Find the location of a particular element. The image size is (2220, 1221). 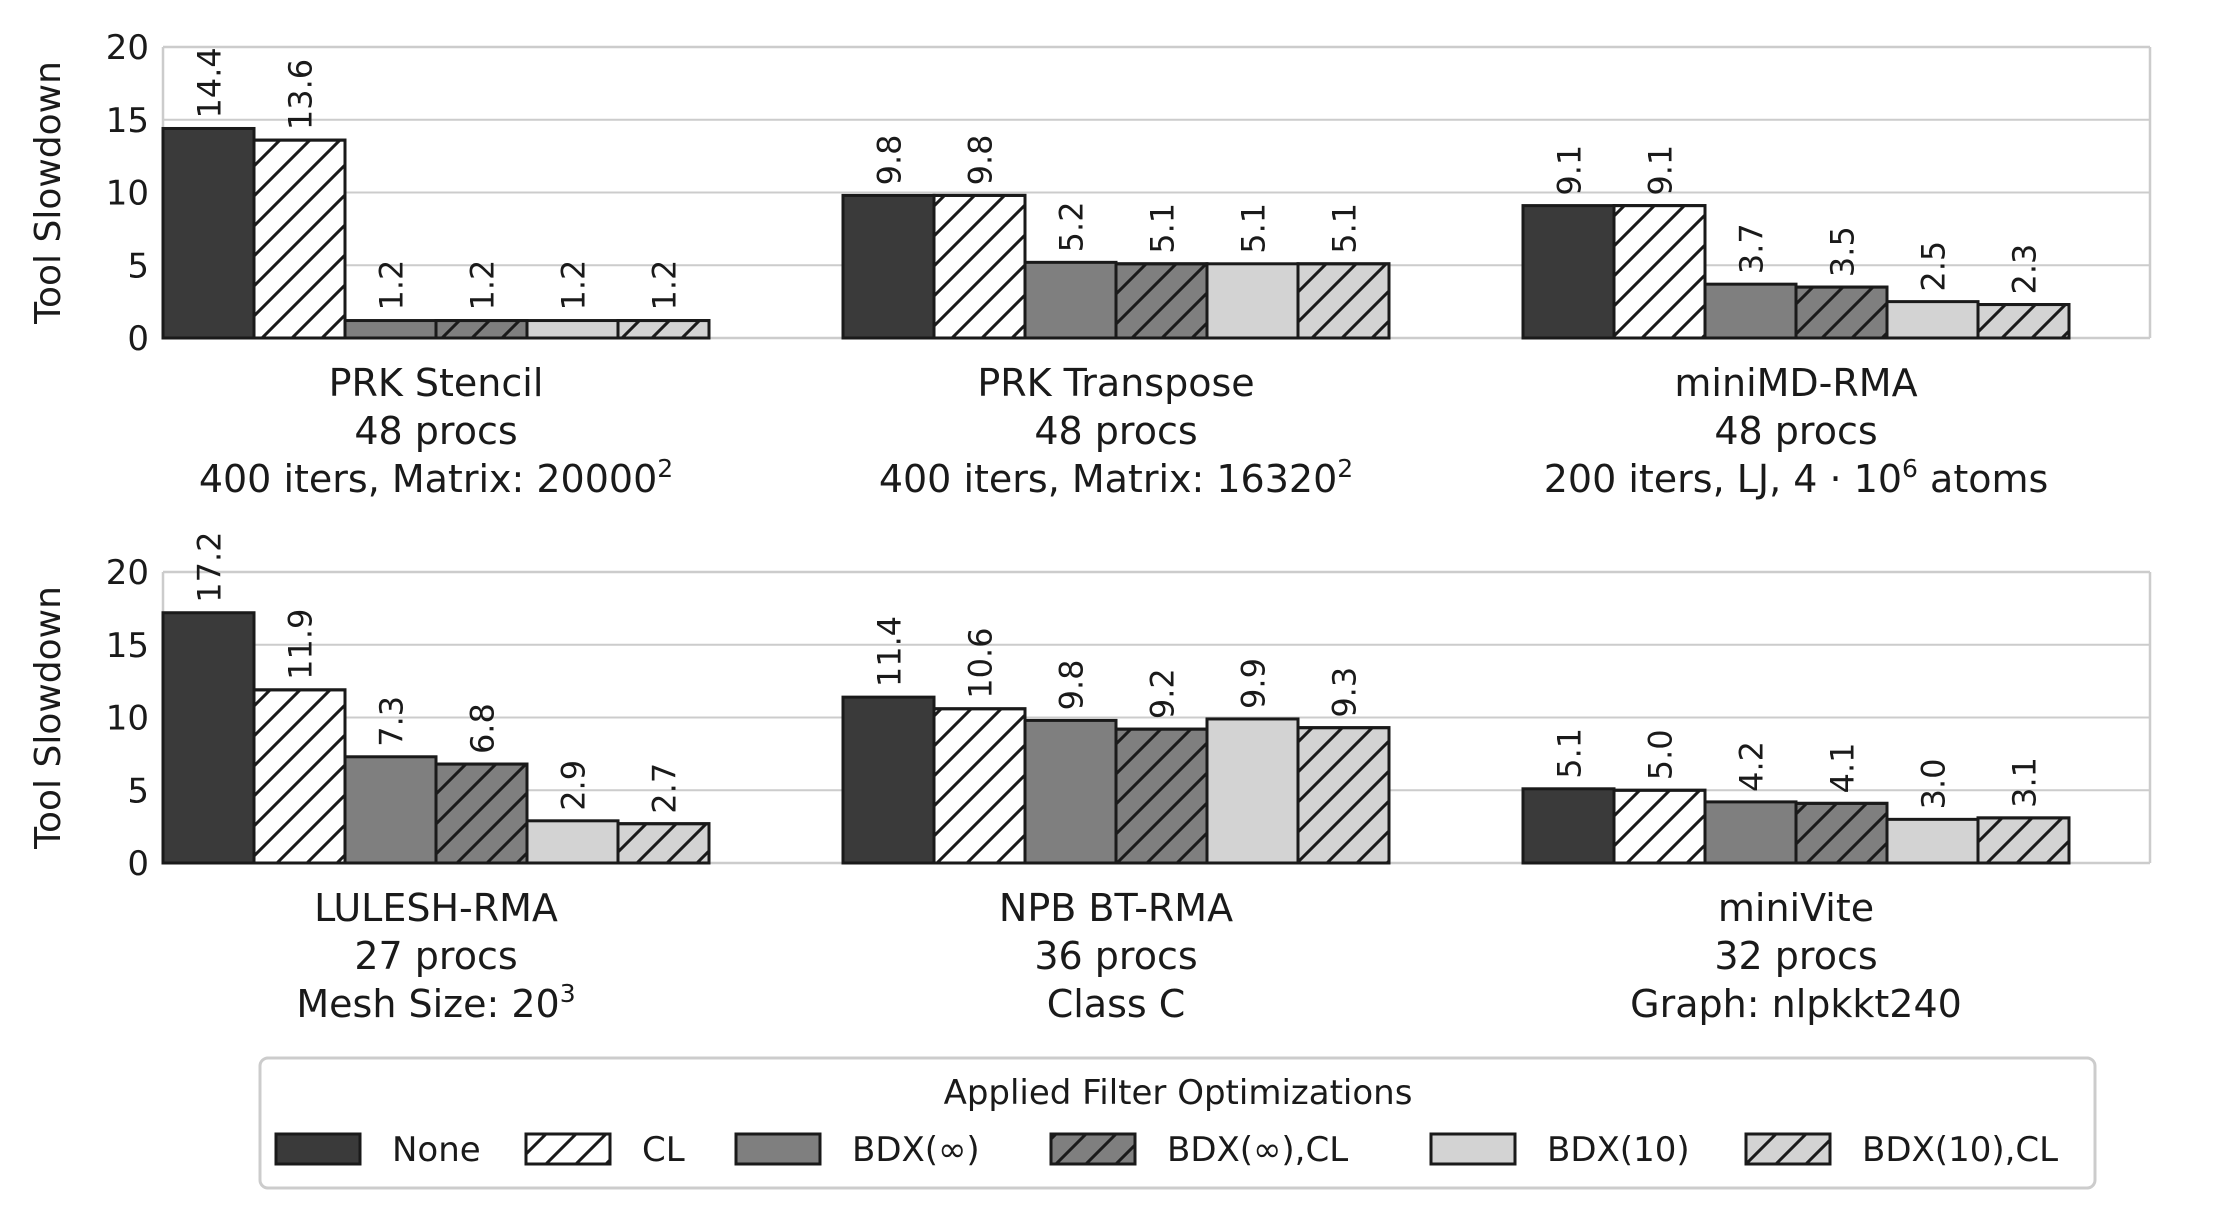

data-label: 9.9 is located at coordinates (1254, 683).